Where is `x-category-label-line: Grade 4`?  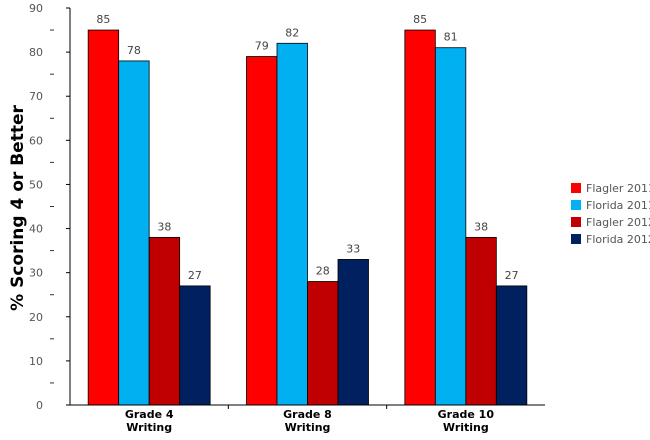
x-category-label-line: Grade 4 is located at coordinates (149, 414).